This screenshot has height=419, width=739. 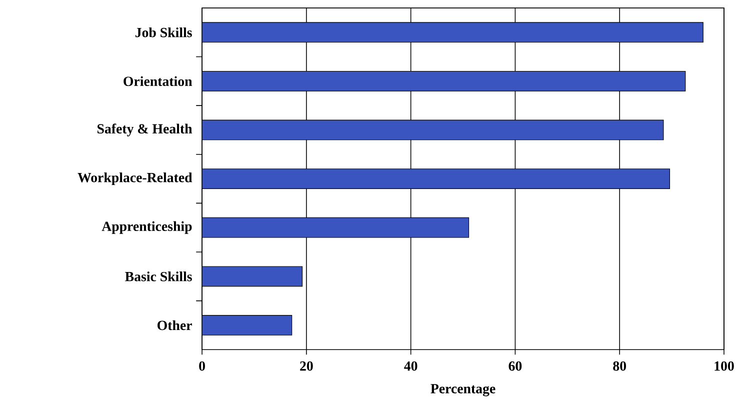 What do you see at coordinates (515, 366) in the screenshot?
I see `x-tick-label: 60` at bounding box center [515, 366].